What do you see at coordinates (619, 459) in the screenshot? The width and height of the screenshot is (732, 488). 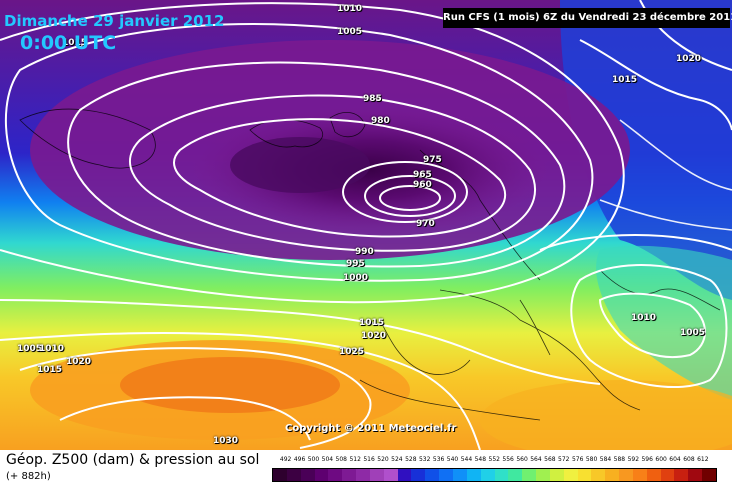 I see `legend-tick-label: 588` at bounding box center [619, 459].